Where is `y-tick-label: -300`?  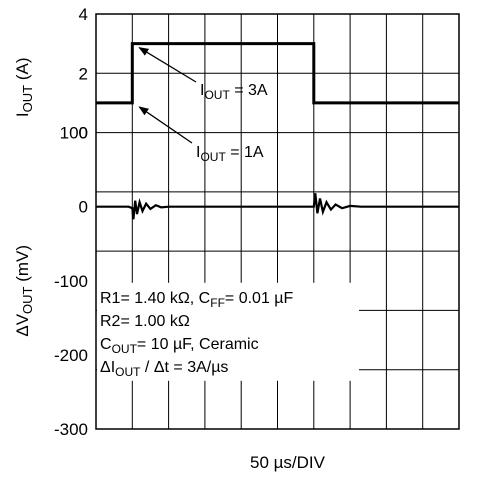
y-tick-label: -300 is located at coordinates (71, 429).